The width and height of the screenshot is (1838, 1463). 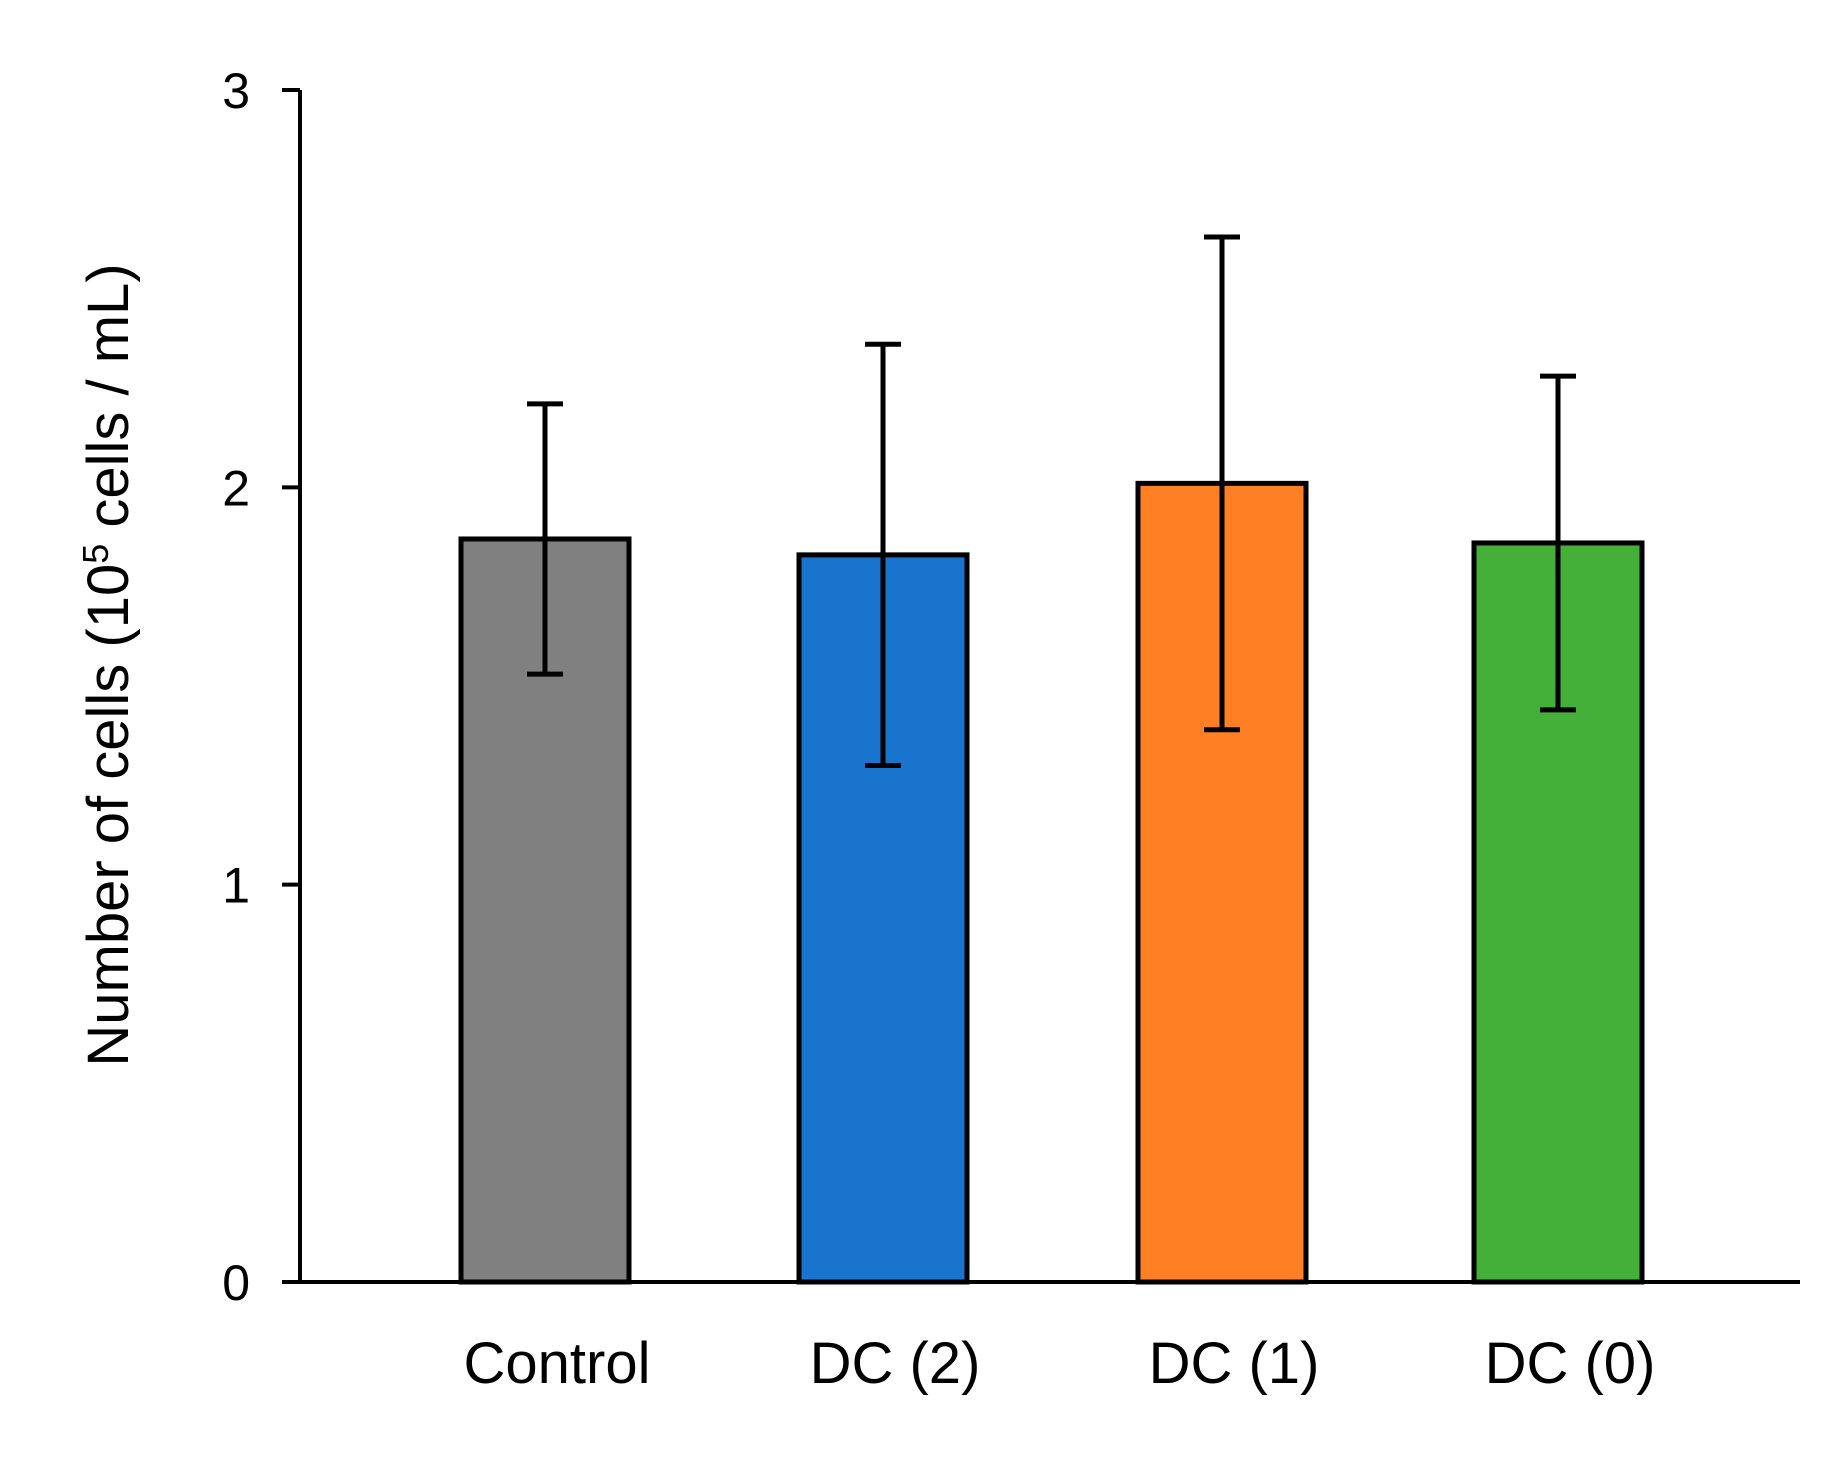 What do you see at coordinates (236, 886) in the screenshot?
I see `y-tick-label-1: 1` at bounding box center [236, 886].